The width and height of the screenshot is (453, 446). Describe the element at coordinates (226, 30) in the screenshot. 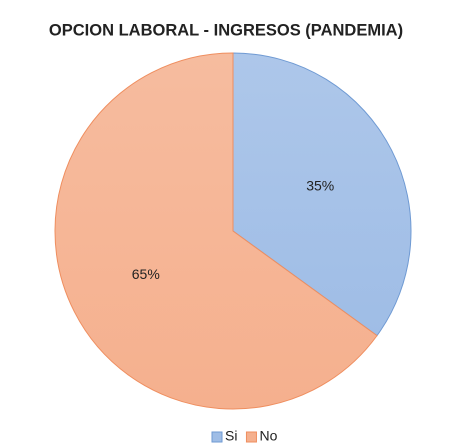

I see `chart-title: OPCION LABORAL - INGRESOS (PANDEMIA)` at that location.